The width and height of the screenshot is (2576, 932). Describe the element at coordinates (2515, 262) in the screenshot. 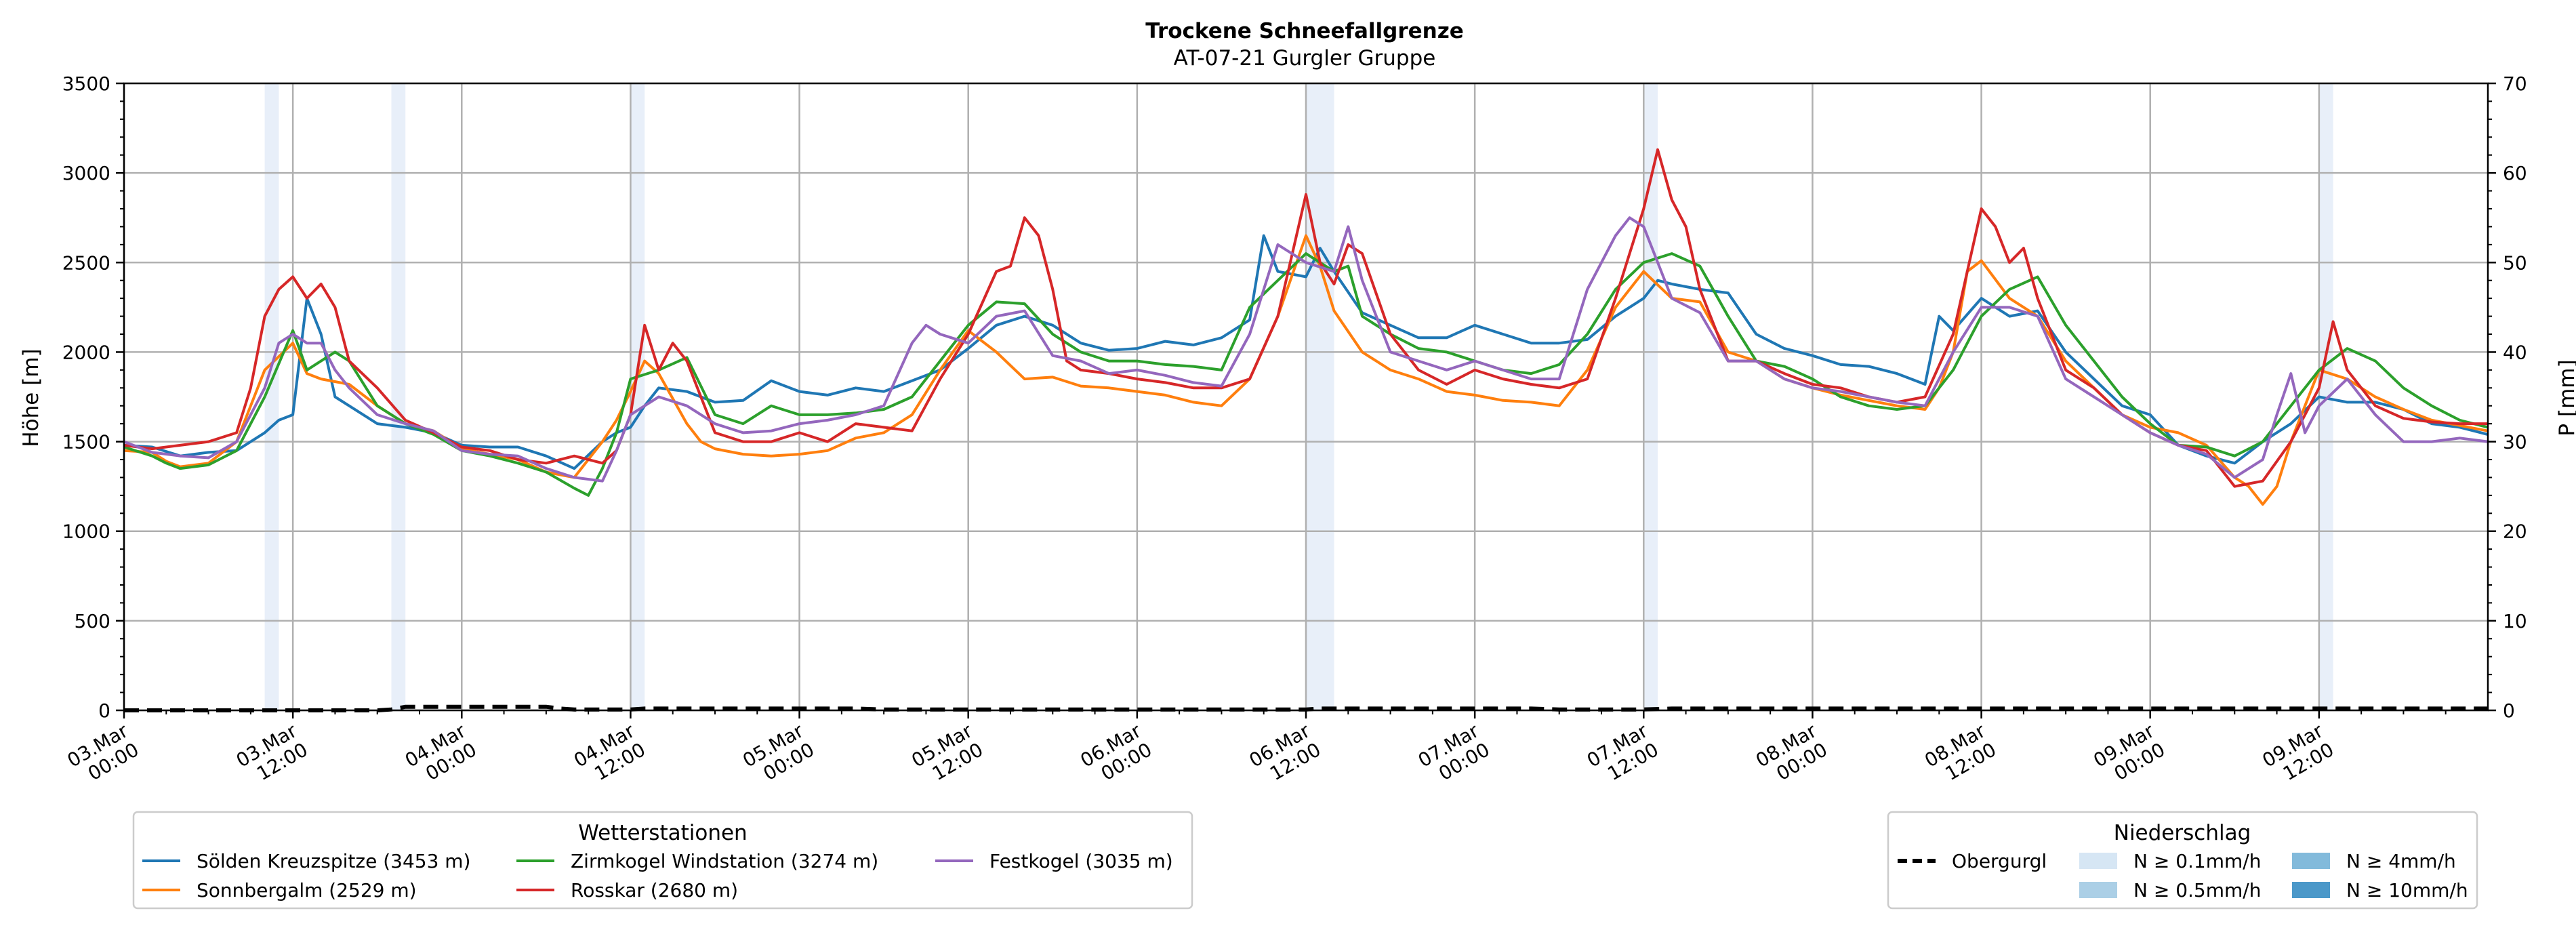

I see `y-right-tick-label: 50` at that location.